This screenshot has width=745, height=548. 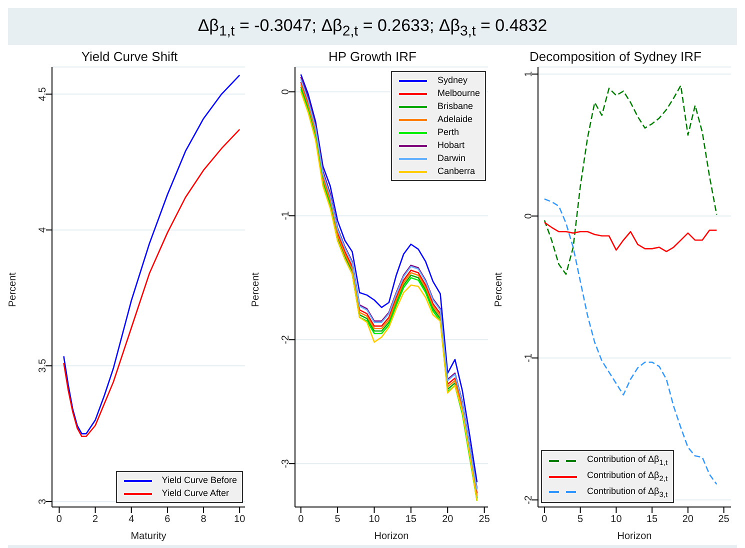 What do you see at coordinates (129, 56) in the screenshot?
I see `chart-title: Yield Curve Shift` at bounding box center [129, 56].